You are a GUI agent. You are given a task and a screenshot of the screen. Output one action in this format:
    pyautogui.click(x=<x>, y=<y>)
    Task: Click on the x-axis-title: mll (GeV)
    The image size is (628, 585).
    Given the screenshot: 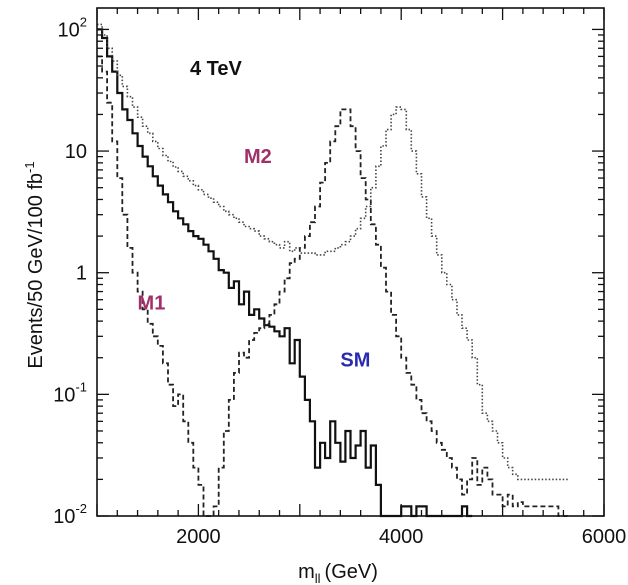 What is the action you would take?
    pyautogui.click(x=338, y=573)
    